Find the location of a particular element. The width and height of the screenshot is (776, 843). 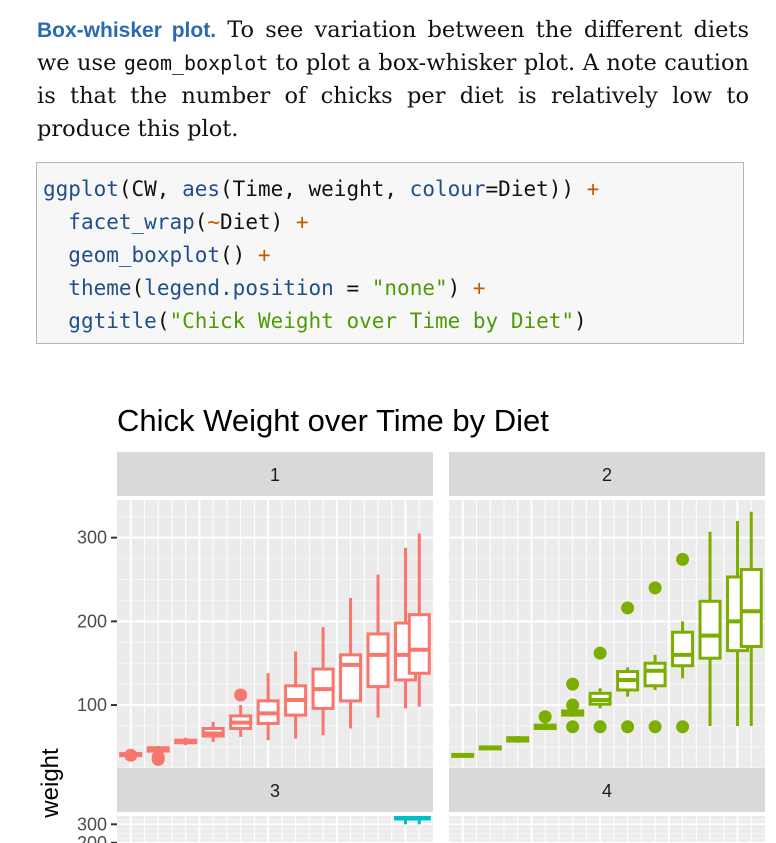

code-line-3: geom_boxplot() + is located at coordinates (169, 255).